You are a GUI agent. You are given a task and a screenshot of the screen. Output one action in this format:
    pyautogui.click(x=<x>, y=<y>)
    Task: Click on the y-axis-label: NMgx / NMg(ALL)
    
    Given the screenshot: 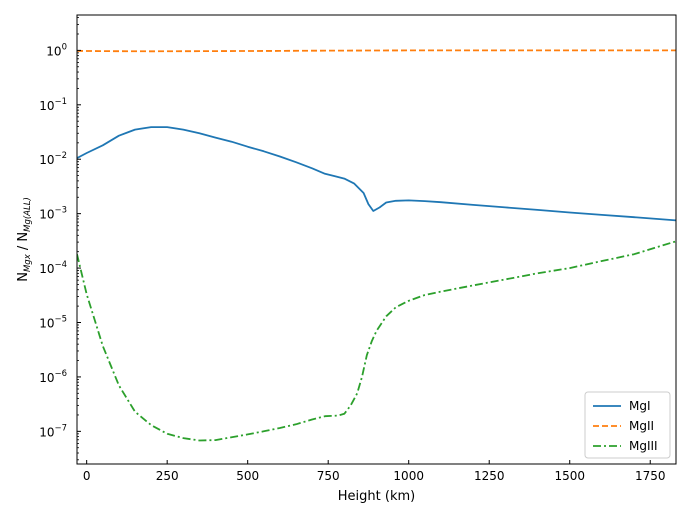 What is the action you would take?
    pyautogui.click(x=24, y=239)
    